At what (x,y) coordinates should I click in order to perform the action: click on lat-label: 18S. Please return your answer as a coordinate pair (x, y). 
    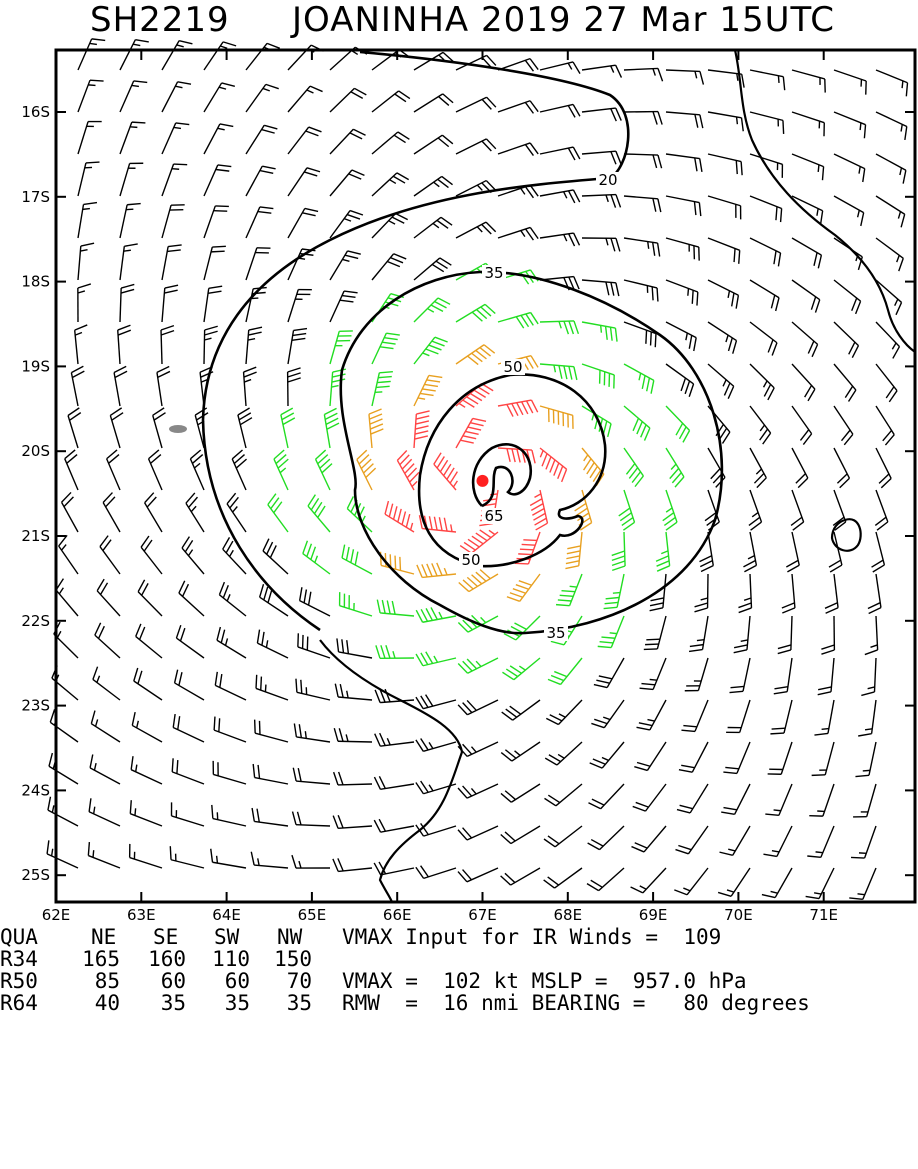
    Looking at the image, I should click on (35, 282).